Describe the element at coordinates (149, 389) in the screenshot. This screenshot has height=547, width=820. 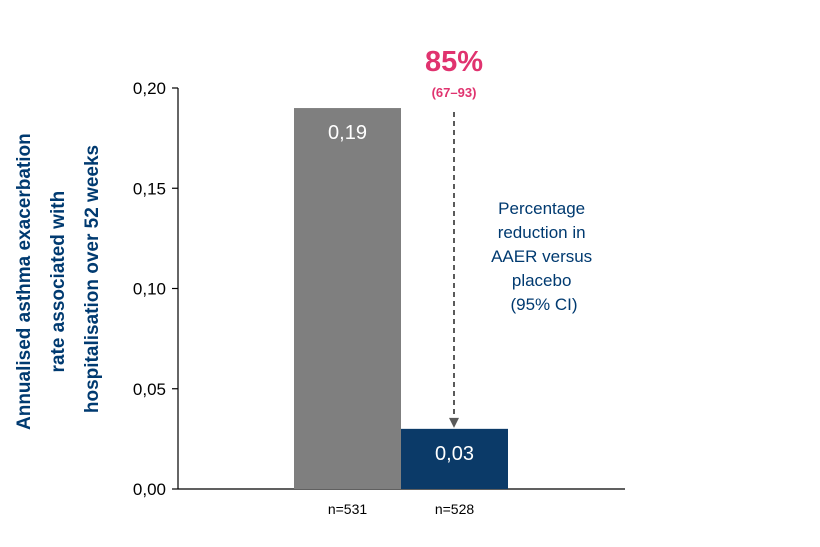
I see `y-tick-label: 0,05` at that location.